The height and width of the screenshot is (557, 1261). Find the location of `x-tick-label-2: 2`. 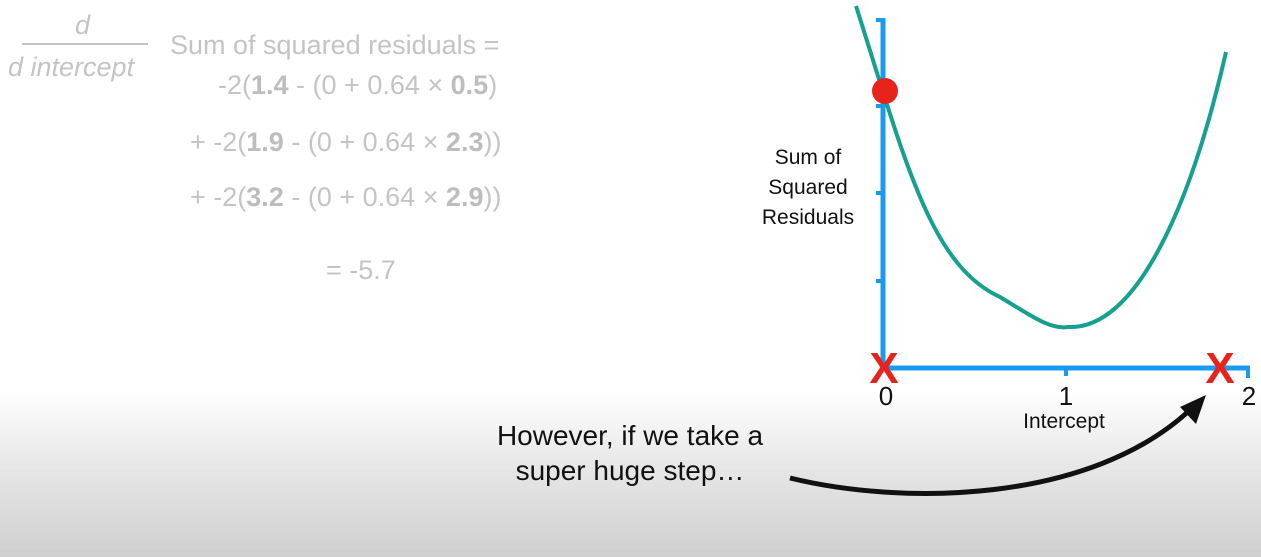

x-tick-label-2: 2 is located at coordinates (1249, 396).